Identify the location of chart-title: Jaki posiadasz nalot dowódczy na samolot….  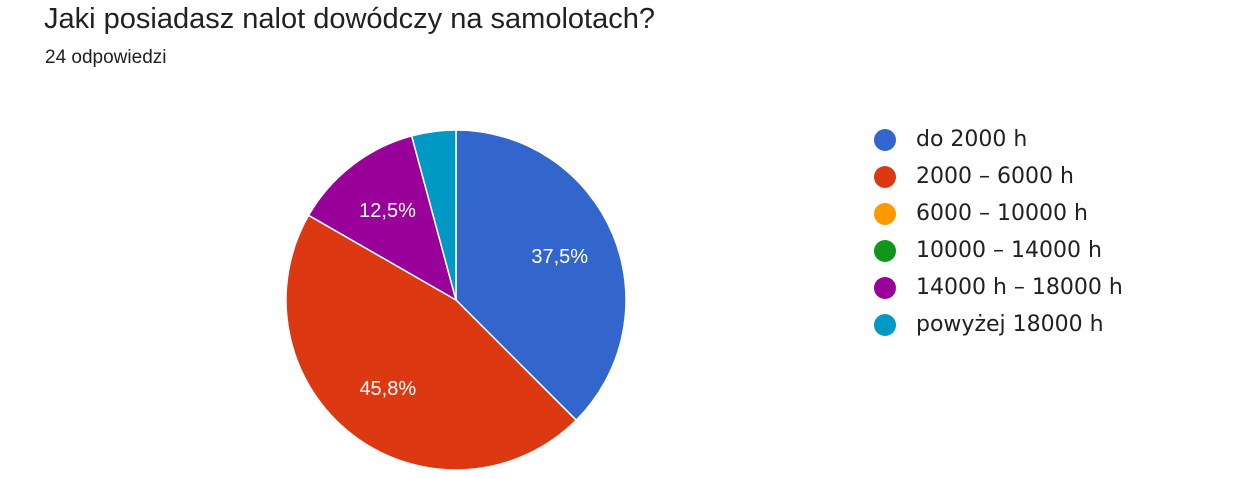
(349, 19).